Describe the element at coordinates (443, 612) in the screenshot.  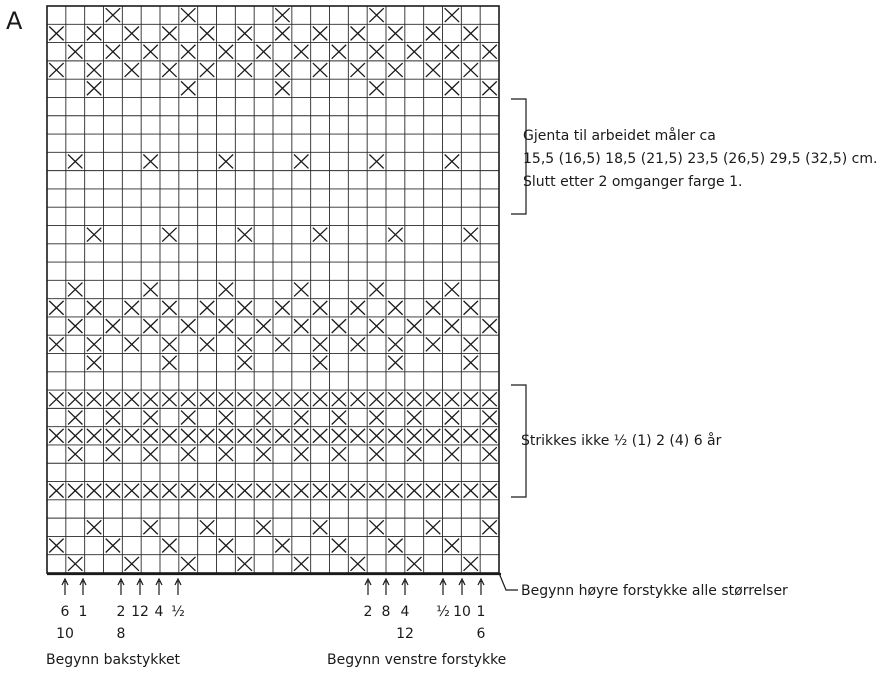
I see `left-front-start-size-label: ½` at that location.